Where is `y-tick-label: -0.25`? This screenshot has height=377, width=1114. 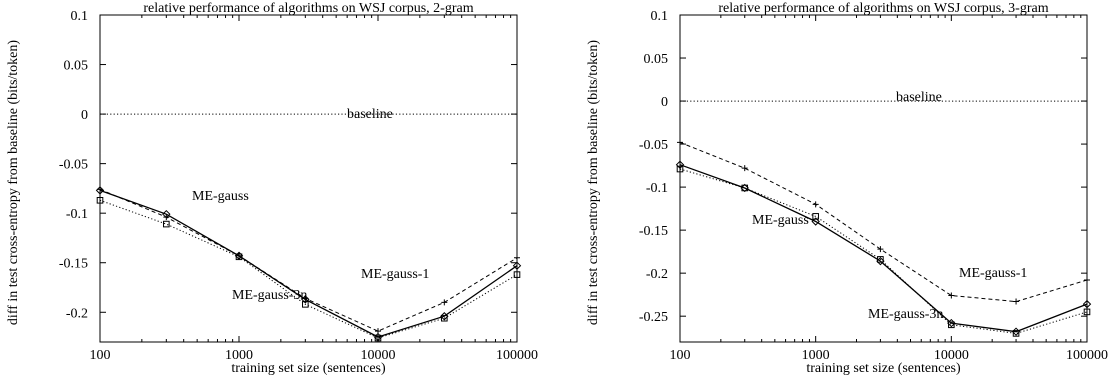 y-tick-label: -0.25 is located at coordinates (653, 317).